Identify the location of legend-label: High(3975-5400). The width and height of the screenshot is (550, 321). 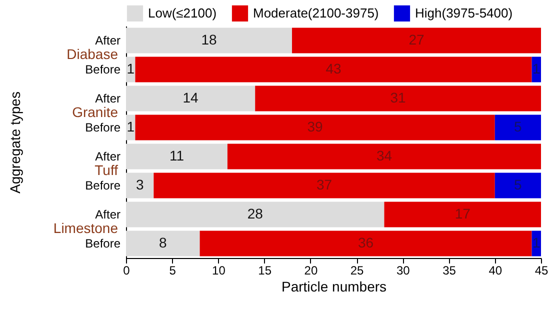
(464, 12).